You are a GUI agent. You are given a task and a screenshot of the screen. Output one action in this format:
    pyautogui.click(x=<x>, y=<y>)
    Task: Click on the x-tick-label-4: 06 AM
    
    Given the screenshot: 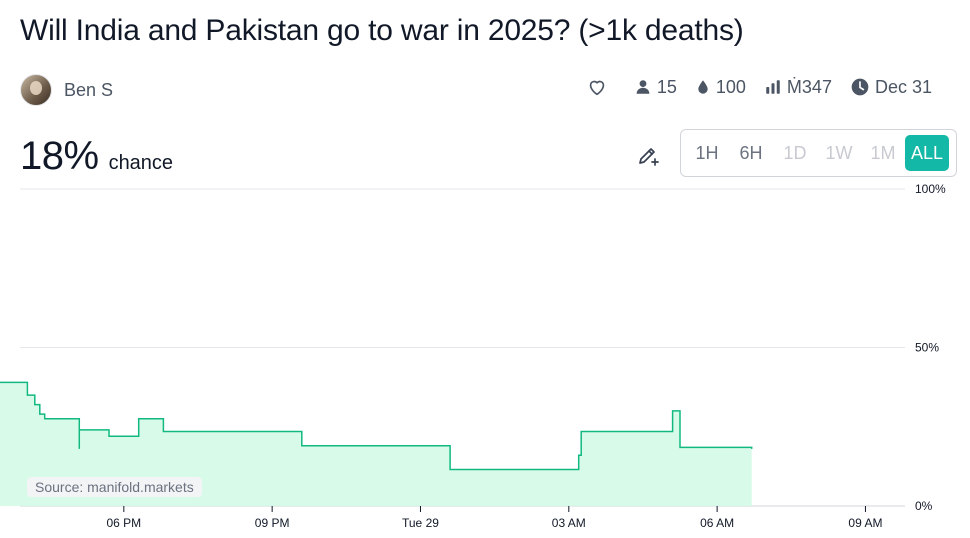 What is the action you would take?
    pyautogui.click(x=717, y=523)
    